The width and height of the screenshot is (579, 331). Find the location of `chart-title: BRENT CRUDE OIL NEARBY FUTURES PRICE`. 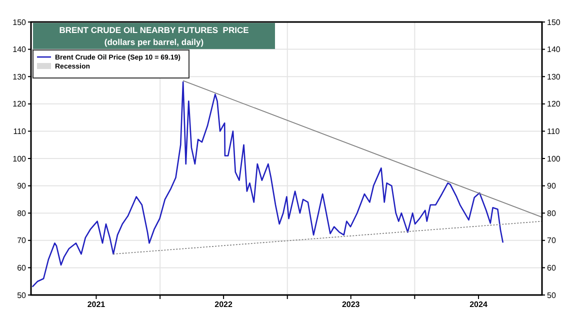

chart-title: BRENT CRUDE OIL NEARBY FUTURES PRICE is located at coordinates (154, 30).